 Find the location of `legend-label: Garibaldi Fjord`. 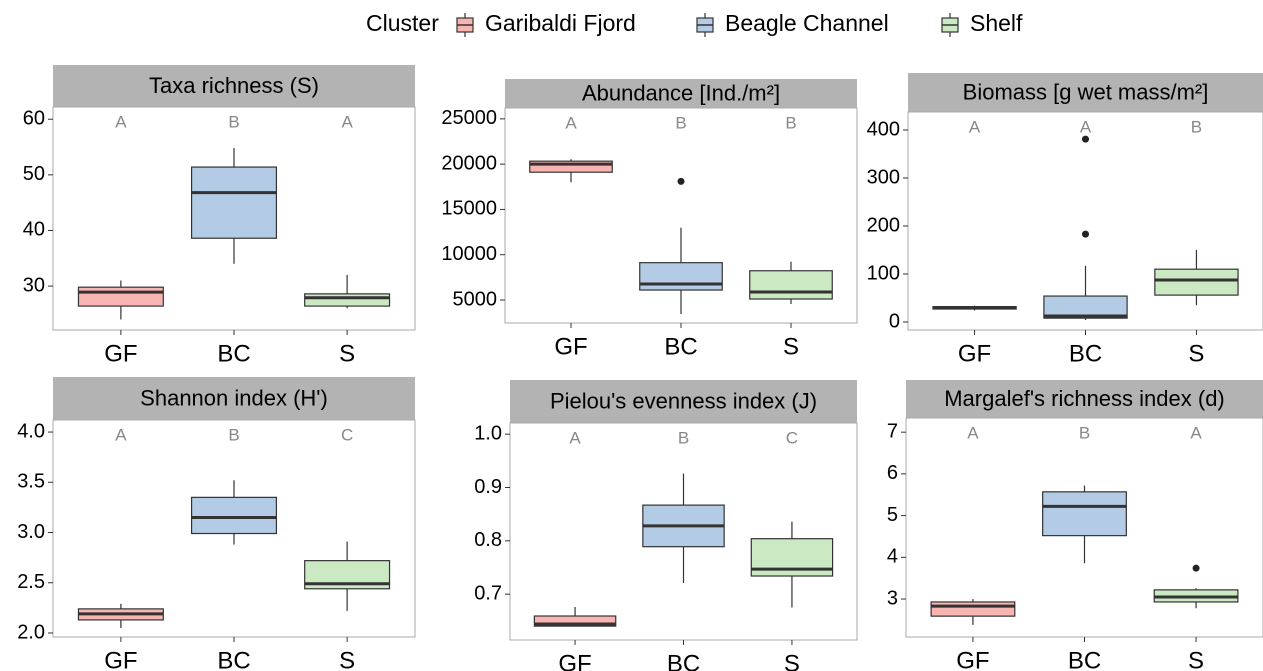

legend-label: Garibaldi Fjord is located at coordinates (560, 23).